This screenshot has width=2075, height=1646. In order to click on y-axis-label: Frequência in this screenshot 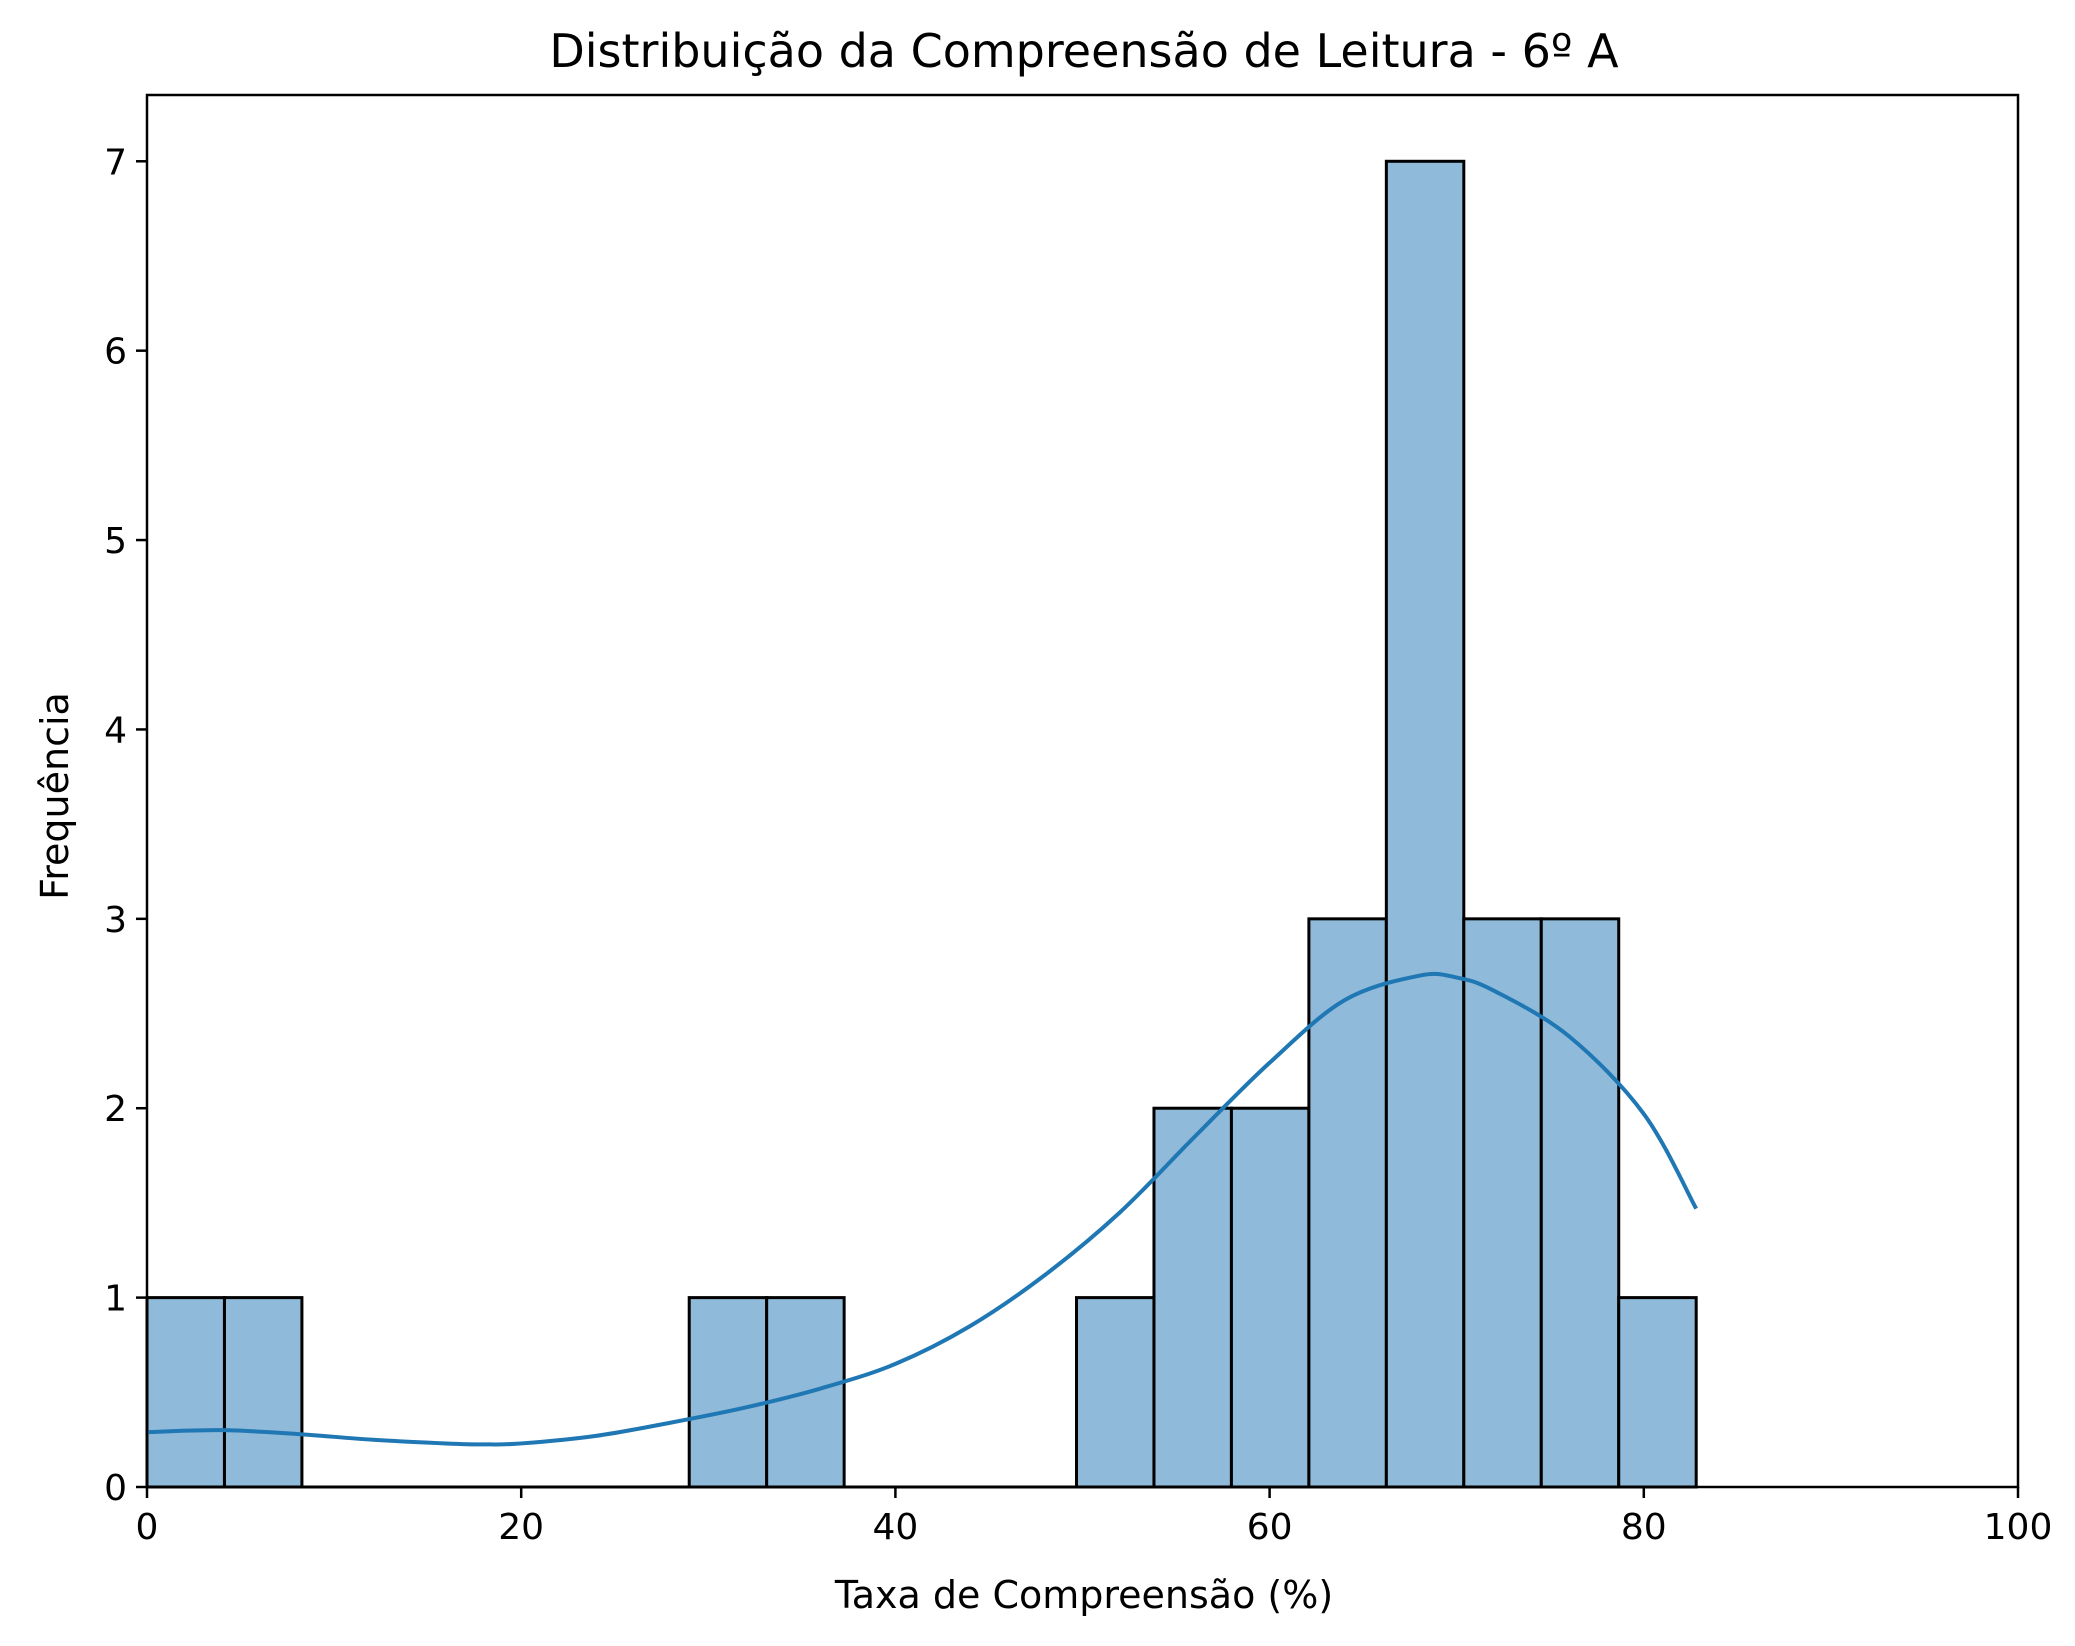, I will do `click(55, 796)`.